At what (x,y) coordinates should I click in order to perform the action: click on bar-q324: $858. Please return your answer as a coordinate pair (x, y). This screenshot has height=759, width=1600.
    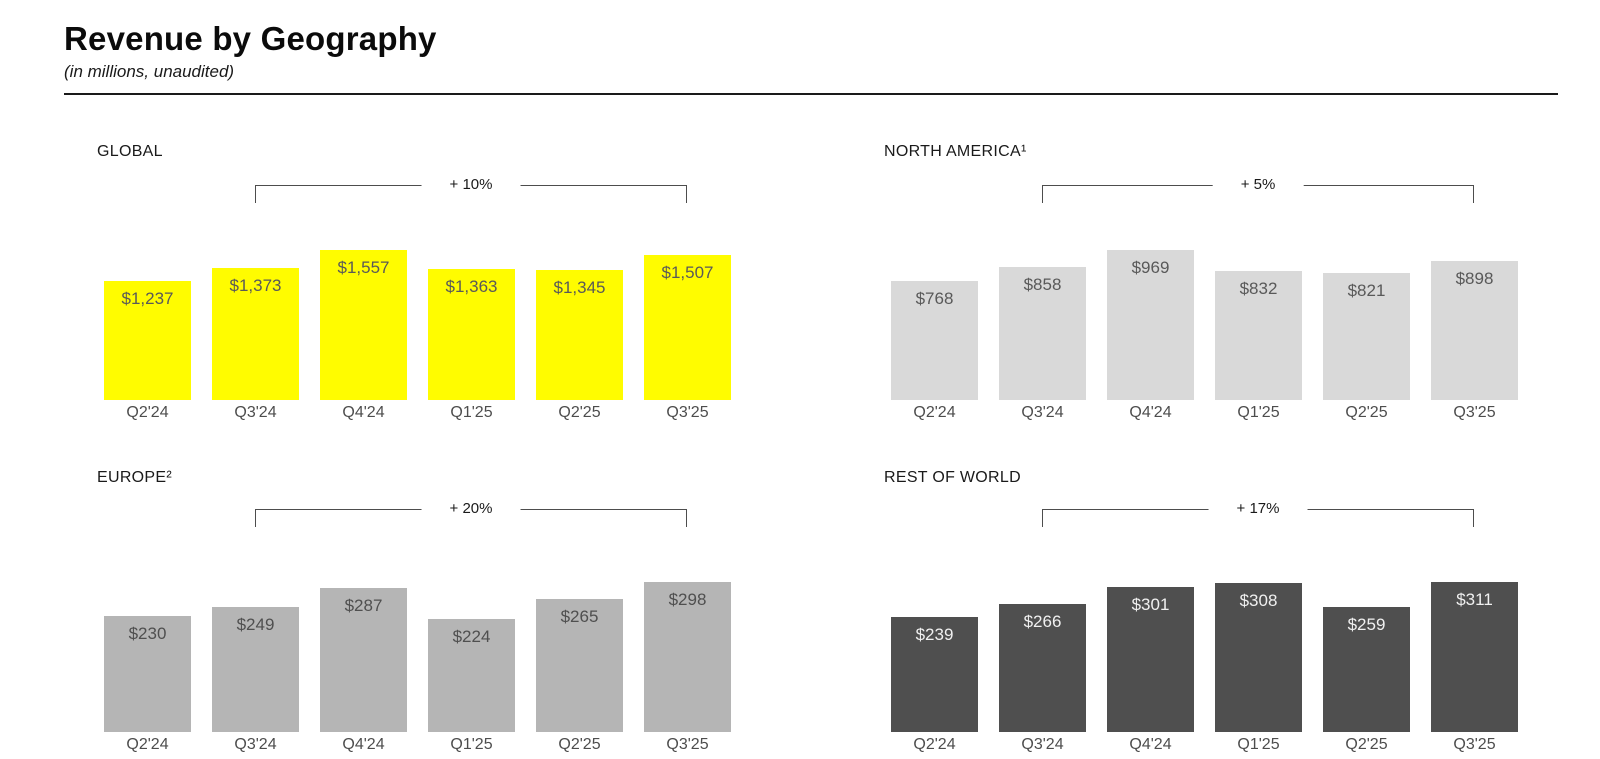
    Looking at the image, I should click on (1042, 333).